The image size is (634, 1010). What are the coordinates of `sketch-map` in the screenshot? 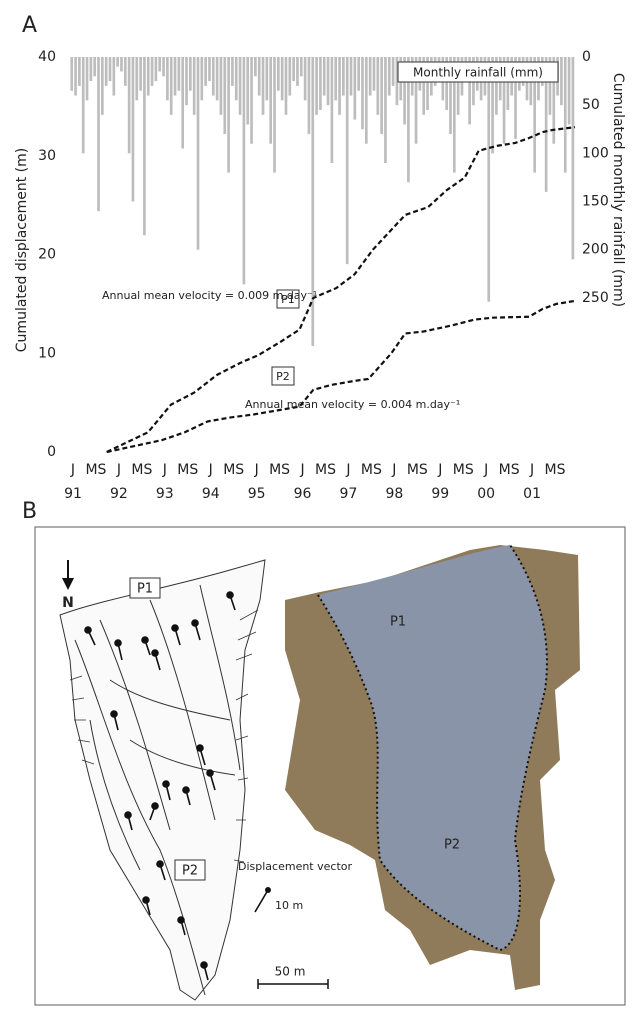 It's located at (162, 780).